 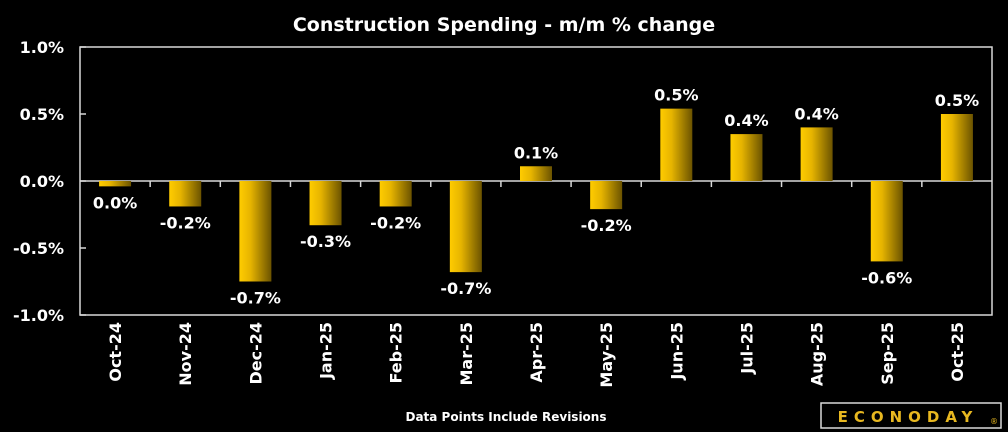 What do you see at coordinates (536, 352) in the screenshot?
I see `x-tick-label: Apr-25` at bounding box center [536, 352].